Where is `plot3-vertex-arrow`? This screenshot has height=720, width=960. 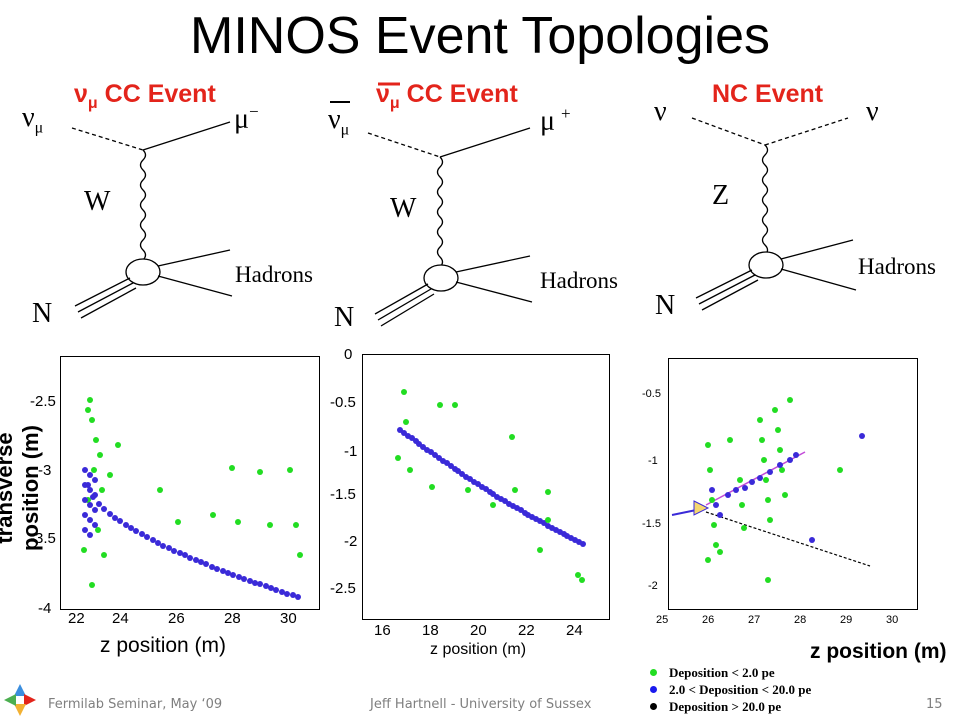 plot3-vertex-arrow is located at coordinates (701, 508).